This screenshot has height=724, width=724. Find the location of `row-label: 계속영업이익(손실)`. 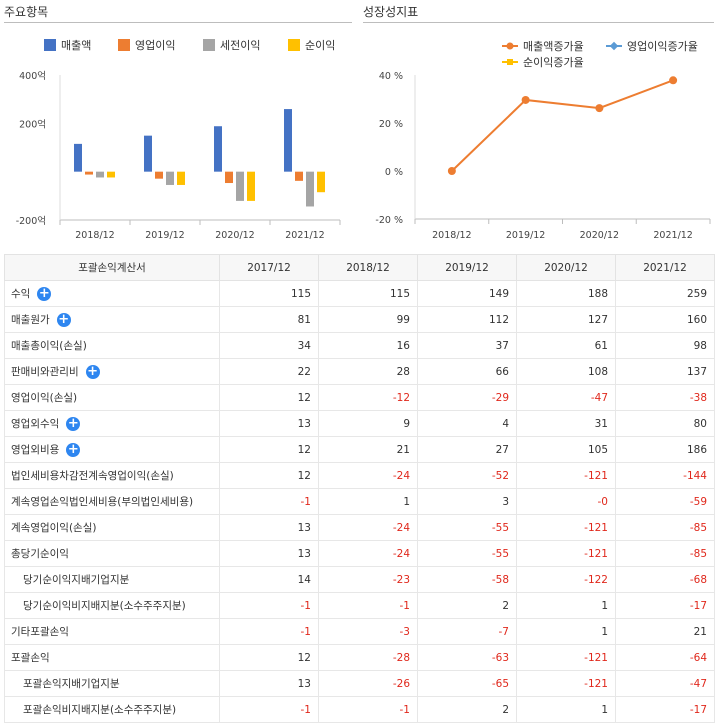

row-label: 계속영업이익(손실) is located at coordinates (112, 527).